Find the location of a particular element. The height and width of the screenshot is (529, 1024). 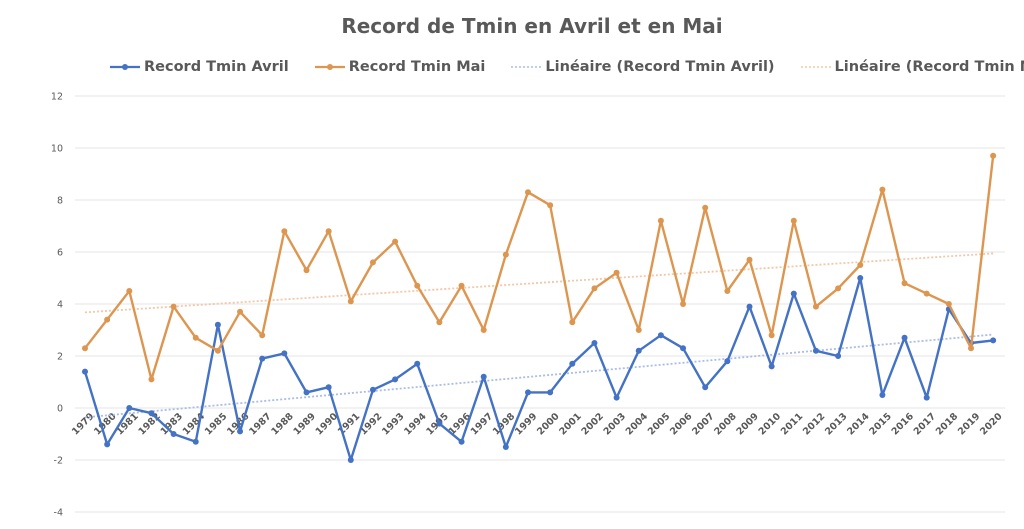

x-tick-label: 2006 is located at coordinates (681, 424).